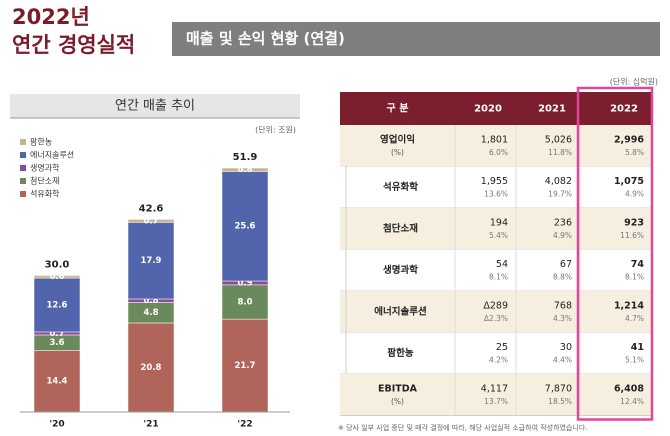  Describe the element at coordinates (562, 359) in the screenshot. I see `cell-ratio: 4.4%` at that location.